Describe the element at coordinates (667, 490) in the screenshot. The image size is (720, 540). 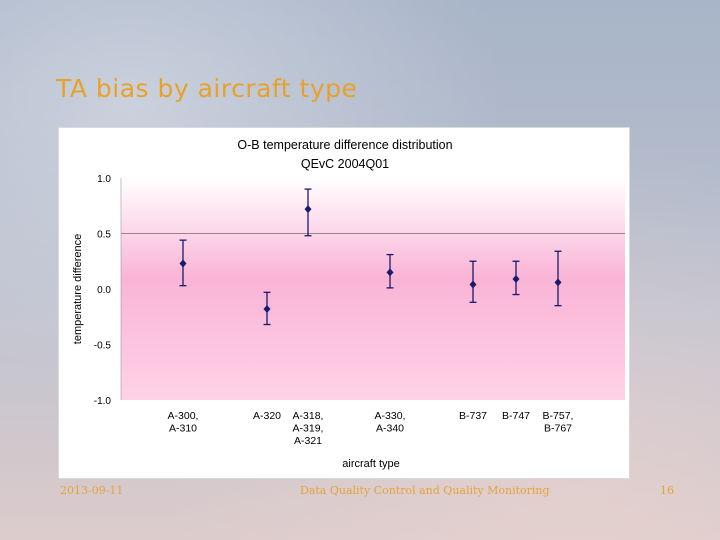
I see `page-number: 16` at that location.